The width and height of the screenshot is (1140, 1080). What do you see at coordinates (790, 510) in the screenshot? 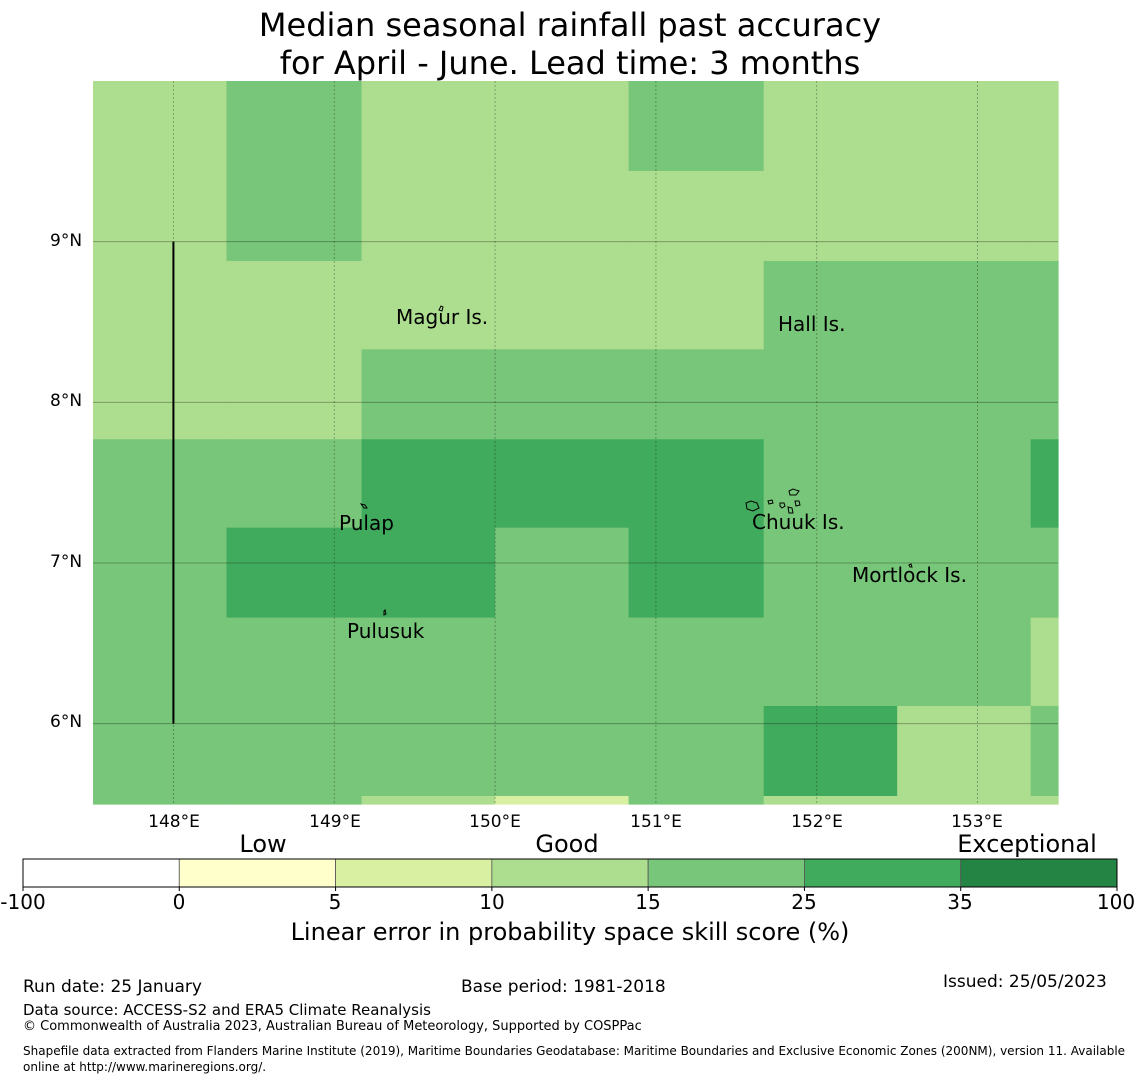
I see `island-outline-chuuk-south` at bounding box center [790, 510].